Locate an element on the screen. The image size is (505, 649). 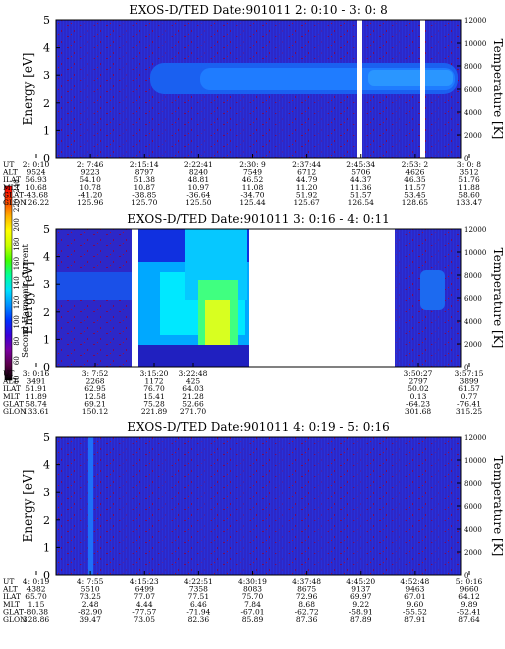
ephemeris-value-alt: 2268 is located at coordinates (94, 381).